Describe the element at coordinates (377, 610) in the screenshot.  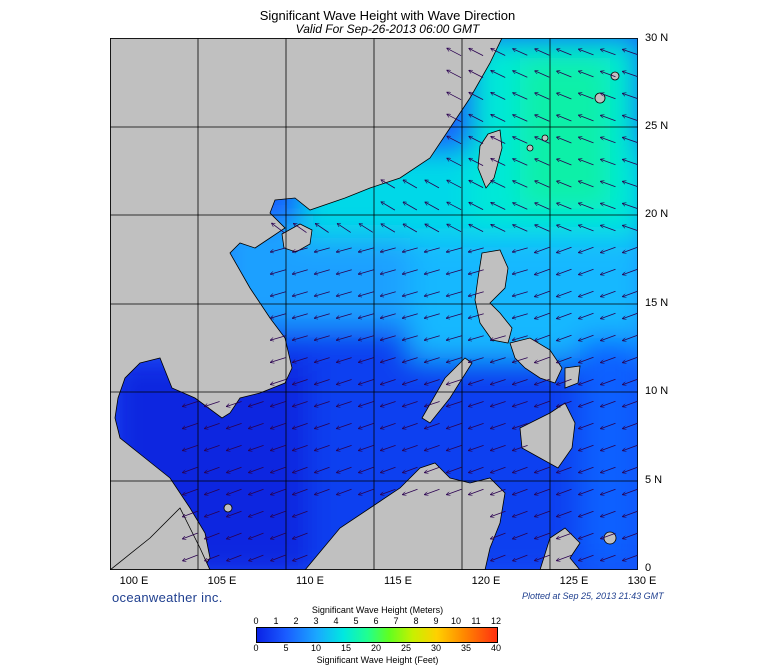
I see `colorbar-title-meters: Significant Wave Height (Meters)` at that location.